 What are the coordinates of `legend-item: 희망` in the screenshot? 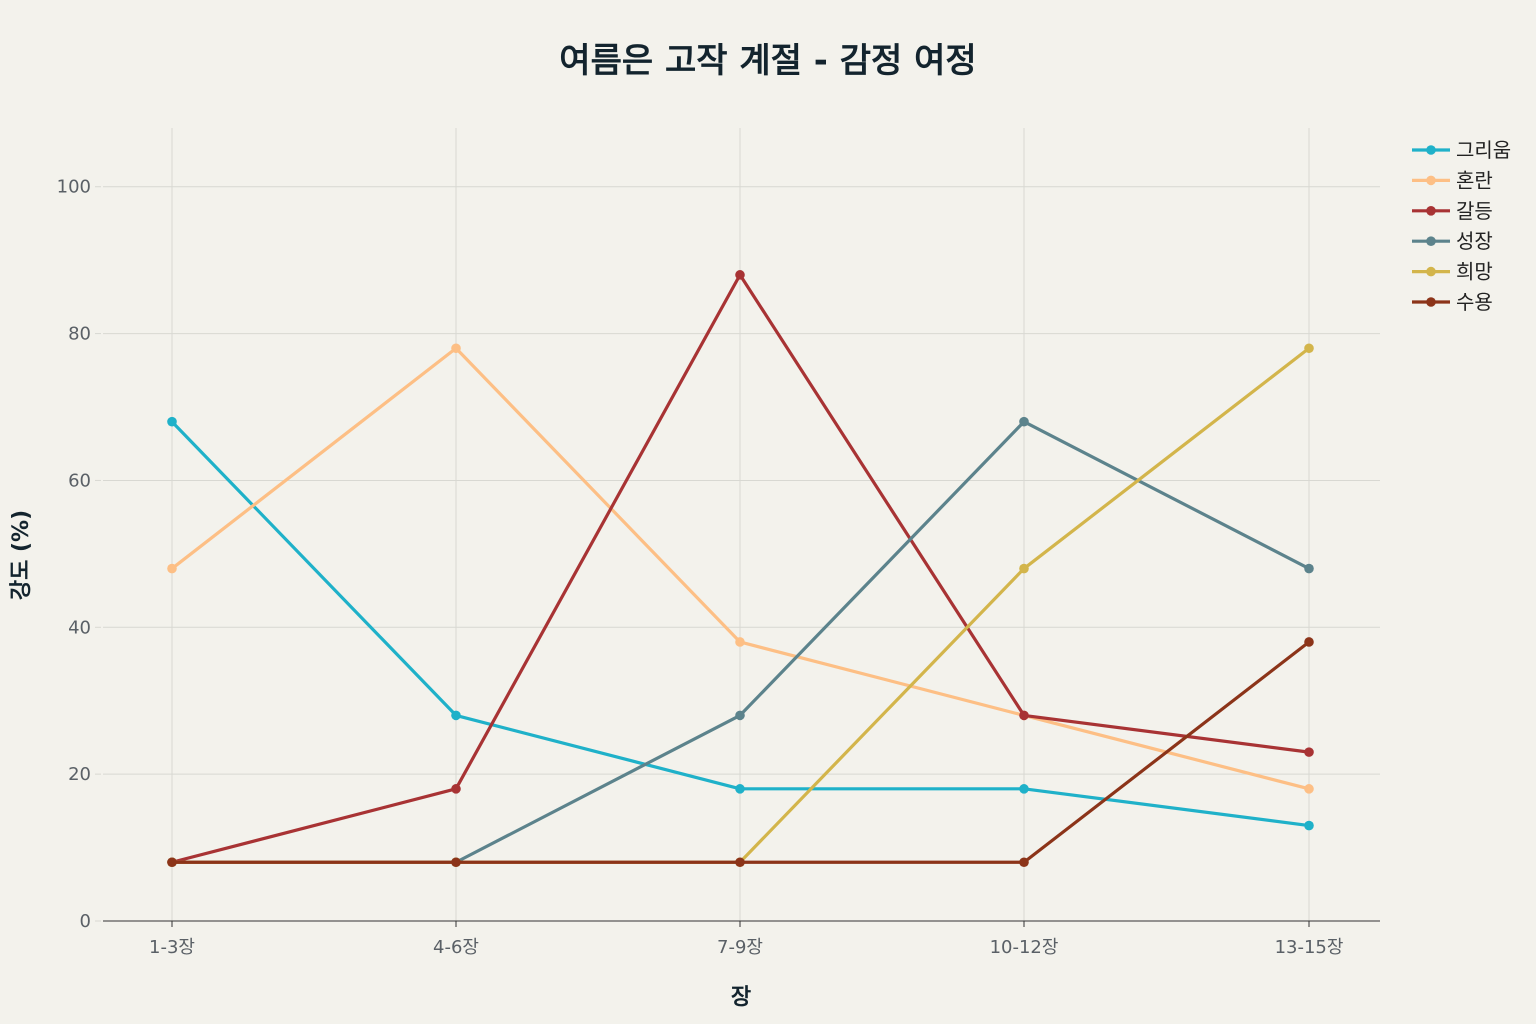 It's located at (1452, 272).